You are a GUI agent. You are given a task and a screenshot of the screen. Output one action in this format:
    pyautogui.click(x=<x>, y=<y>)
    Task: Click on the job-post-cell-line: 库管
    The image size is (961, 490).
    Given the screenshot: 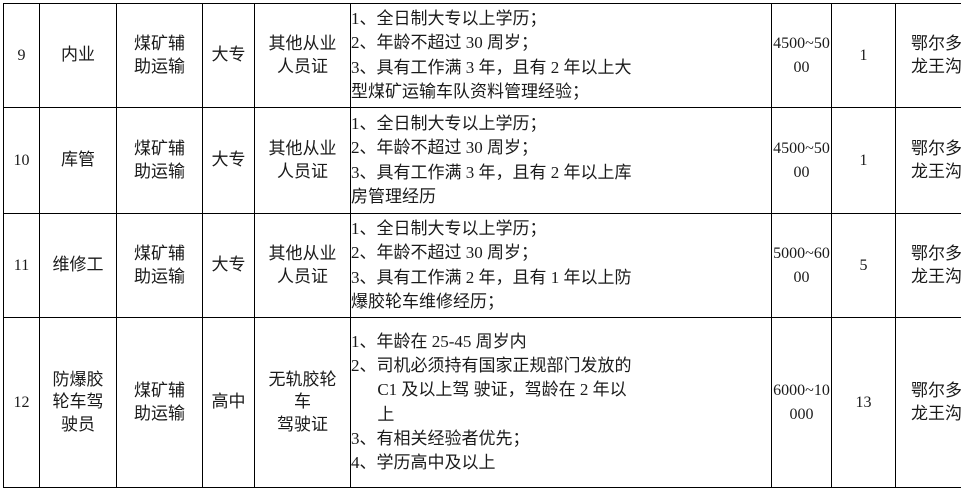 What is the action you would take?
    pyautogui.click(x=78, y=160)
    